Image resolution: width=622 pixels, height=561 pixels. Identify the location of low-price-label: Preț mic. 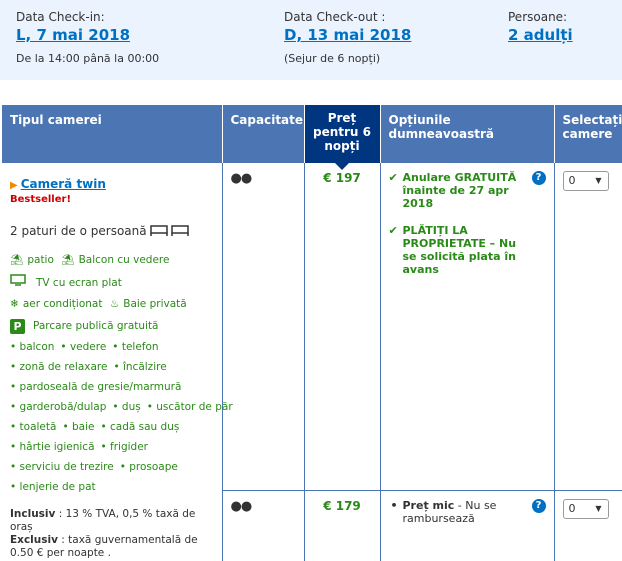
(428, 505).